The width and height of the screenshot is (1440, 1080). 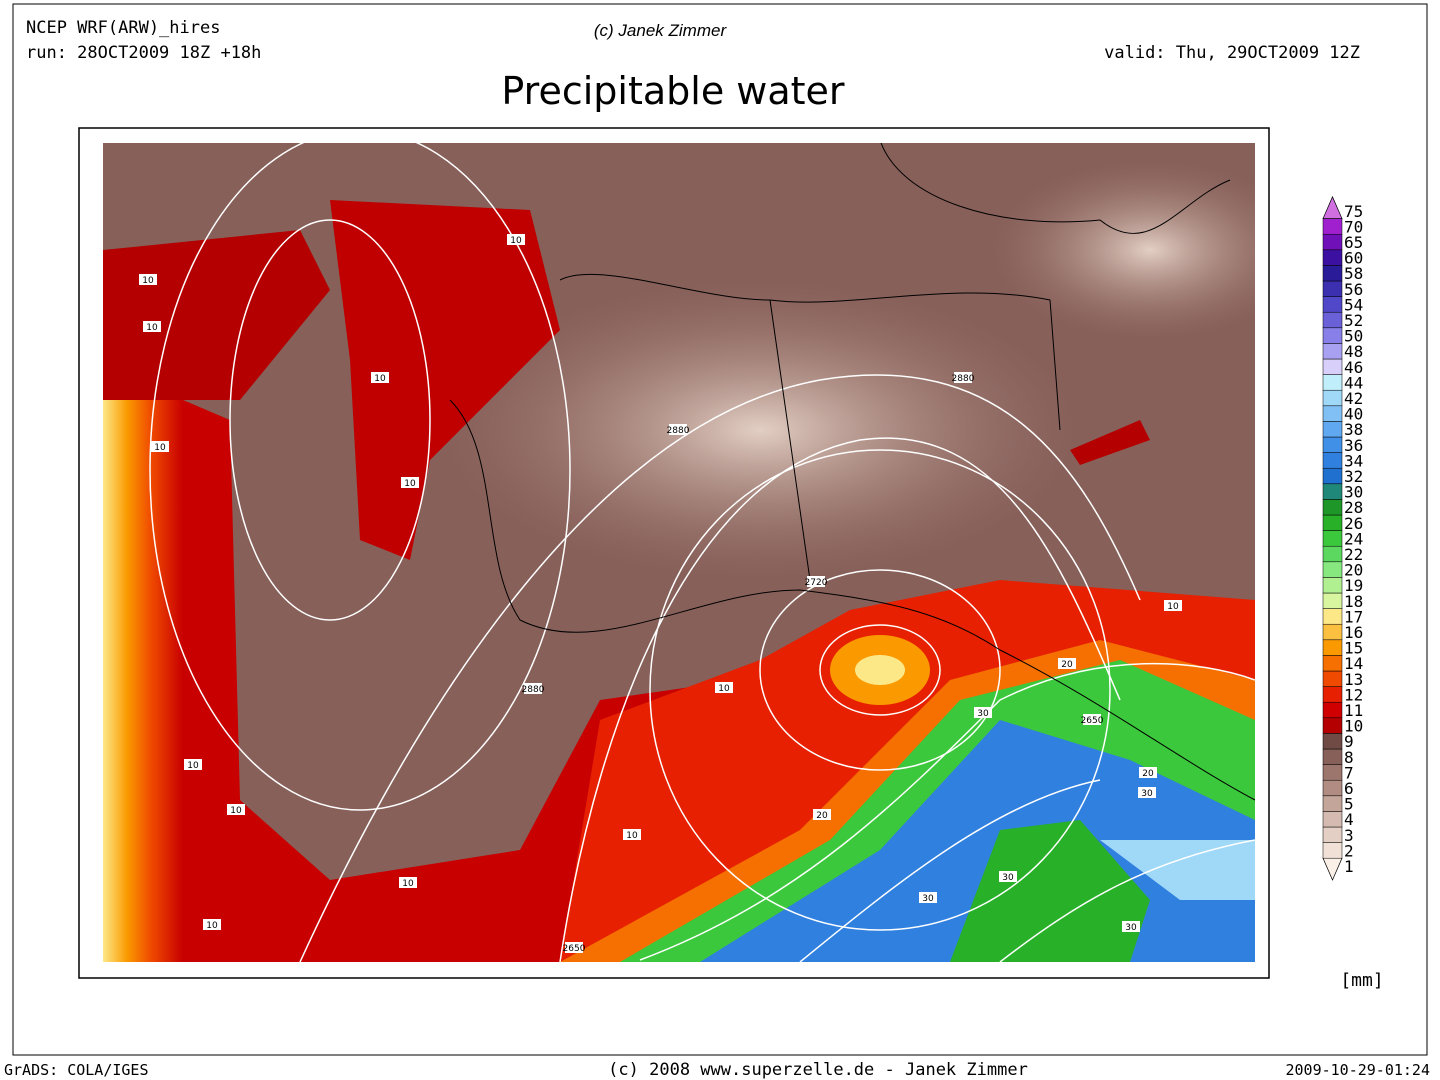 I want to click on colorbar-label: 19, so click(x=1353, y=585).